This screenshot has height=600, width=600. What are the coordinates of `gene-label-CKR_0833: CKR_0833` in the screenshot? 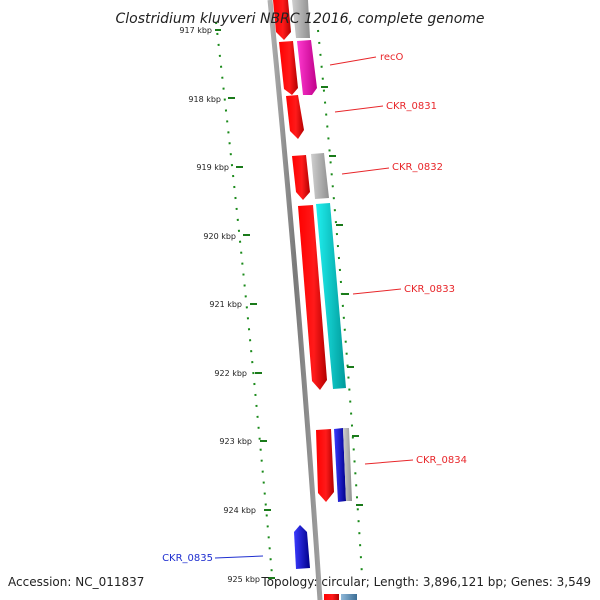 It's located at (429, 289).